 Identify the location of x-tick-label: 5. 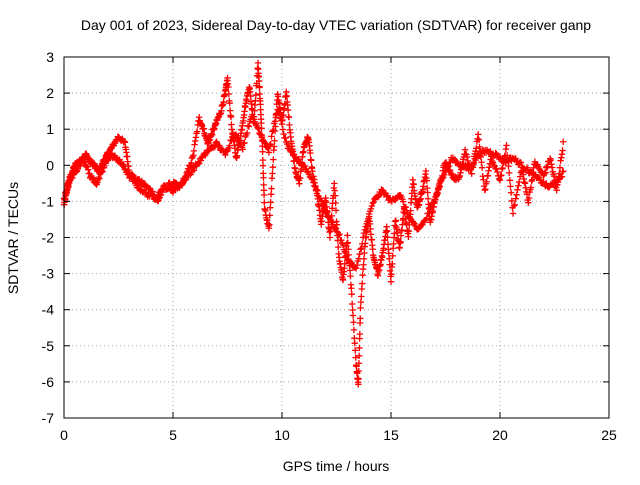
(173, 435).